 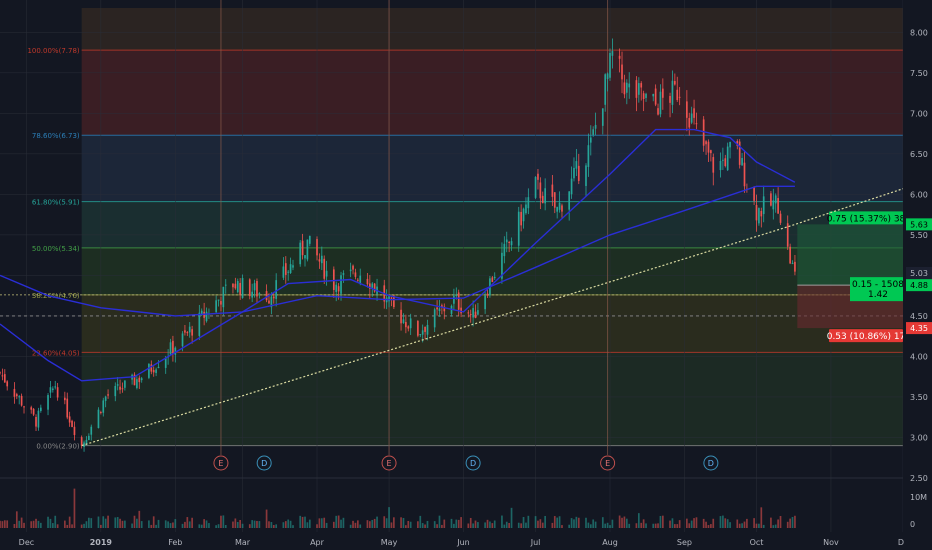 I want to click on fib-level-label: 100.00%(7.78), so click(x=53, y=51).